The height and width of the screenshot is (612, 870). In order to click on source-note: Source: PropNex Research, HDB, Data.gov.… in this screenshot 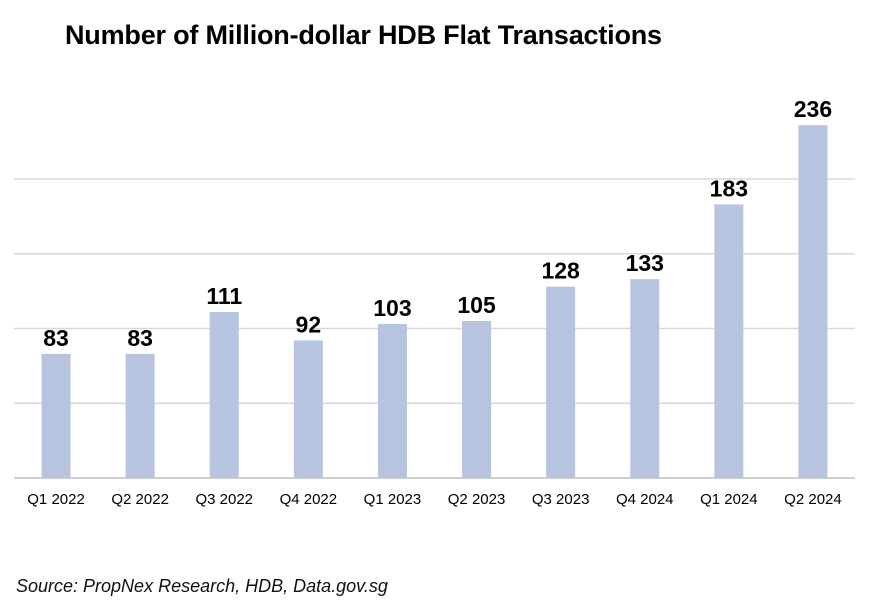, I will do `click(202, 586)`.